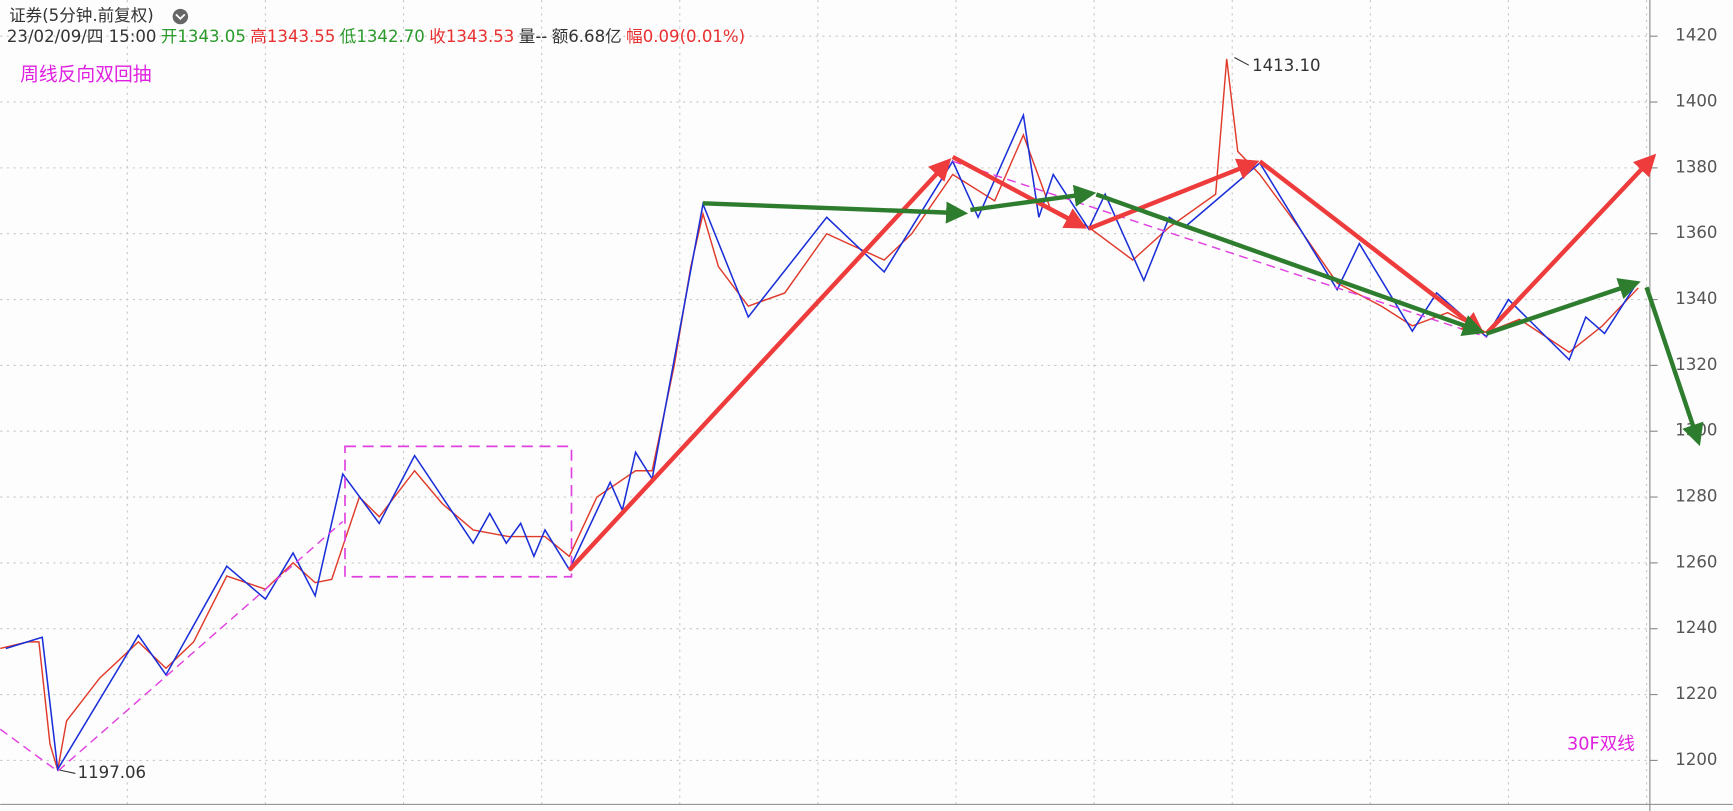 The width and height of the screenshot is (1733, 811). Describe the element at coordinates (533, 36) in the screenshot. I see `info-item: 量--` at that location.